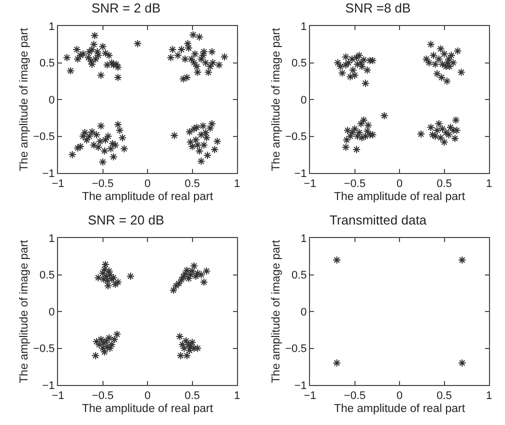  Describe the element at coordinates (126, 220) in the screenshot. I see `chart-title: SNR = 20 dB` at that location.